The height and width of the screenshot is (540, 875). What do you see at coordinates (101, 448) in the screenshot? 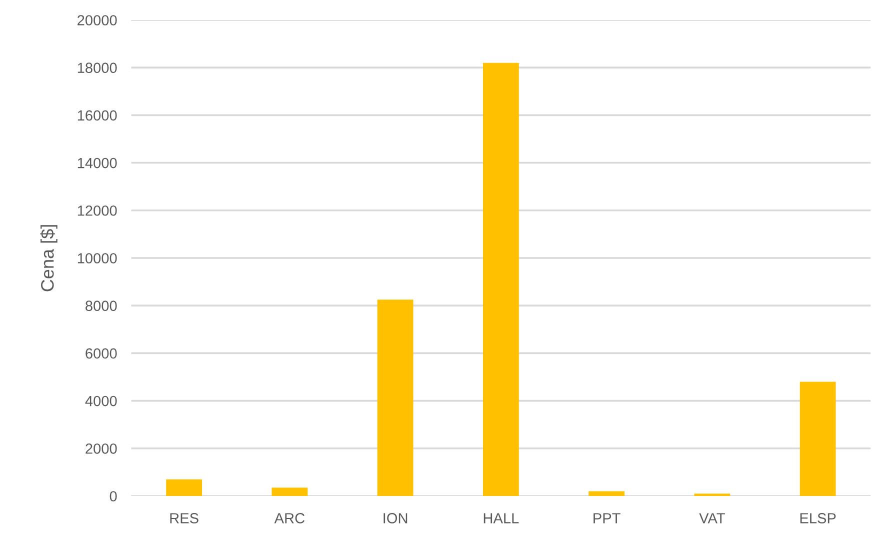
I see `y-tick-label: 2000` at bounding box center [101, 448].